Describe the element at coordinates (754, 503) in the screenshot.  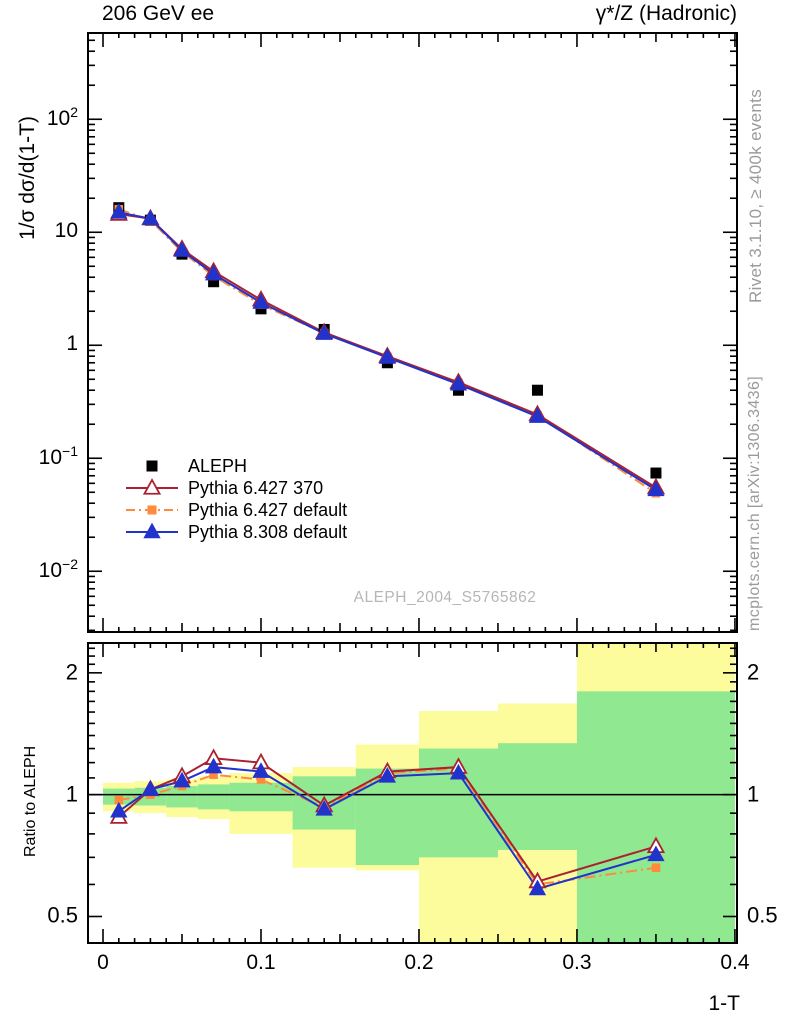
I see `mcplots-reference-note: mcplots.cern.ch [arXiv:1306.3436]` at that location.